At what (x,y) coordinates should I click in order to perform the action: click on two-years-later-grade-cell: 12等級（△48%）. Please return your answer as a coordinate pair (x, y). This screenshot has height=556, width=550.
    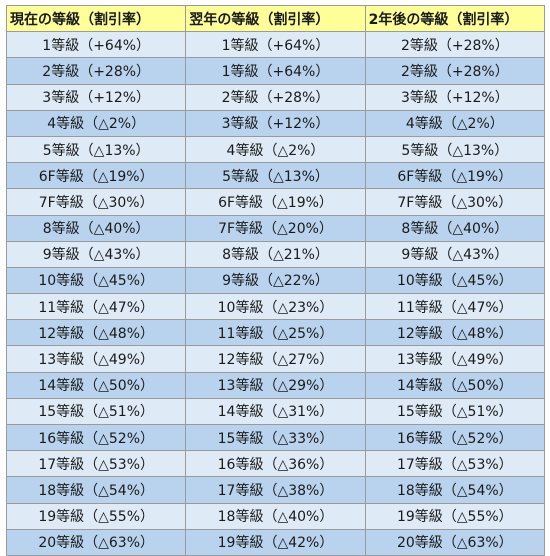
    Looking at the image, I should click on (454, 333).